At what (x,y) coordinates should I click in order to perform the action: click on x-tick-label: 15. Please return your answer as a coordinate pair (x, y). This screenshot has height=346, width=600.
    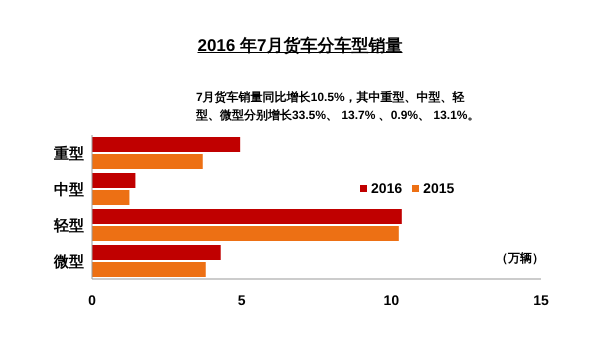
    Looking at the image, I should click on (541, 300).